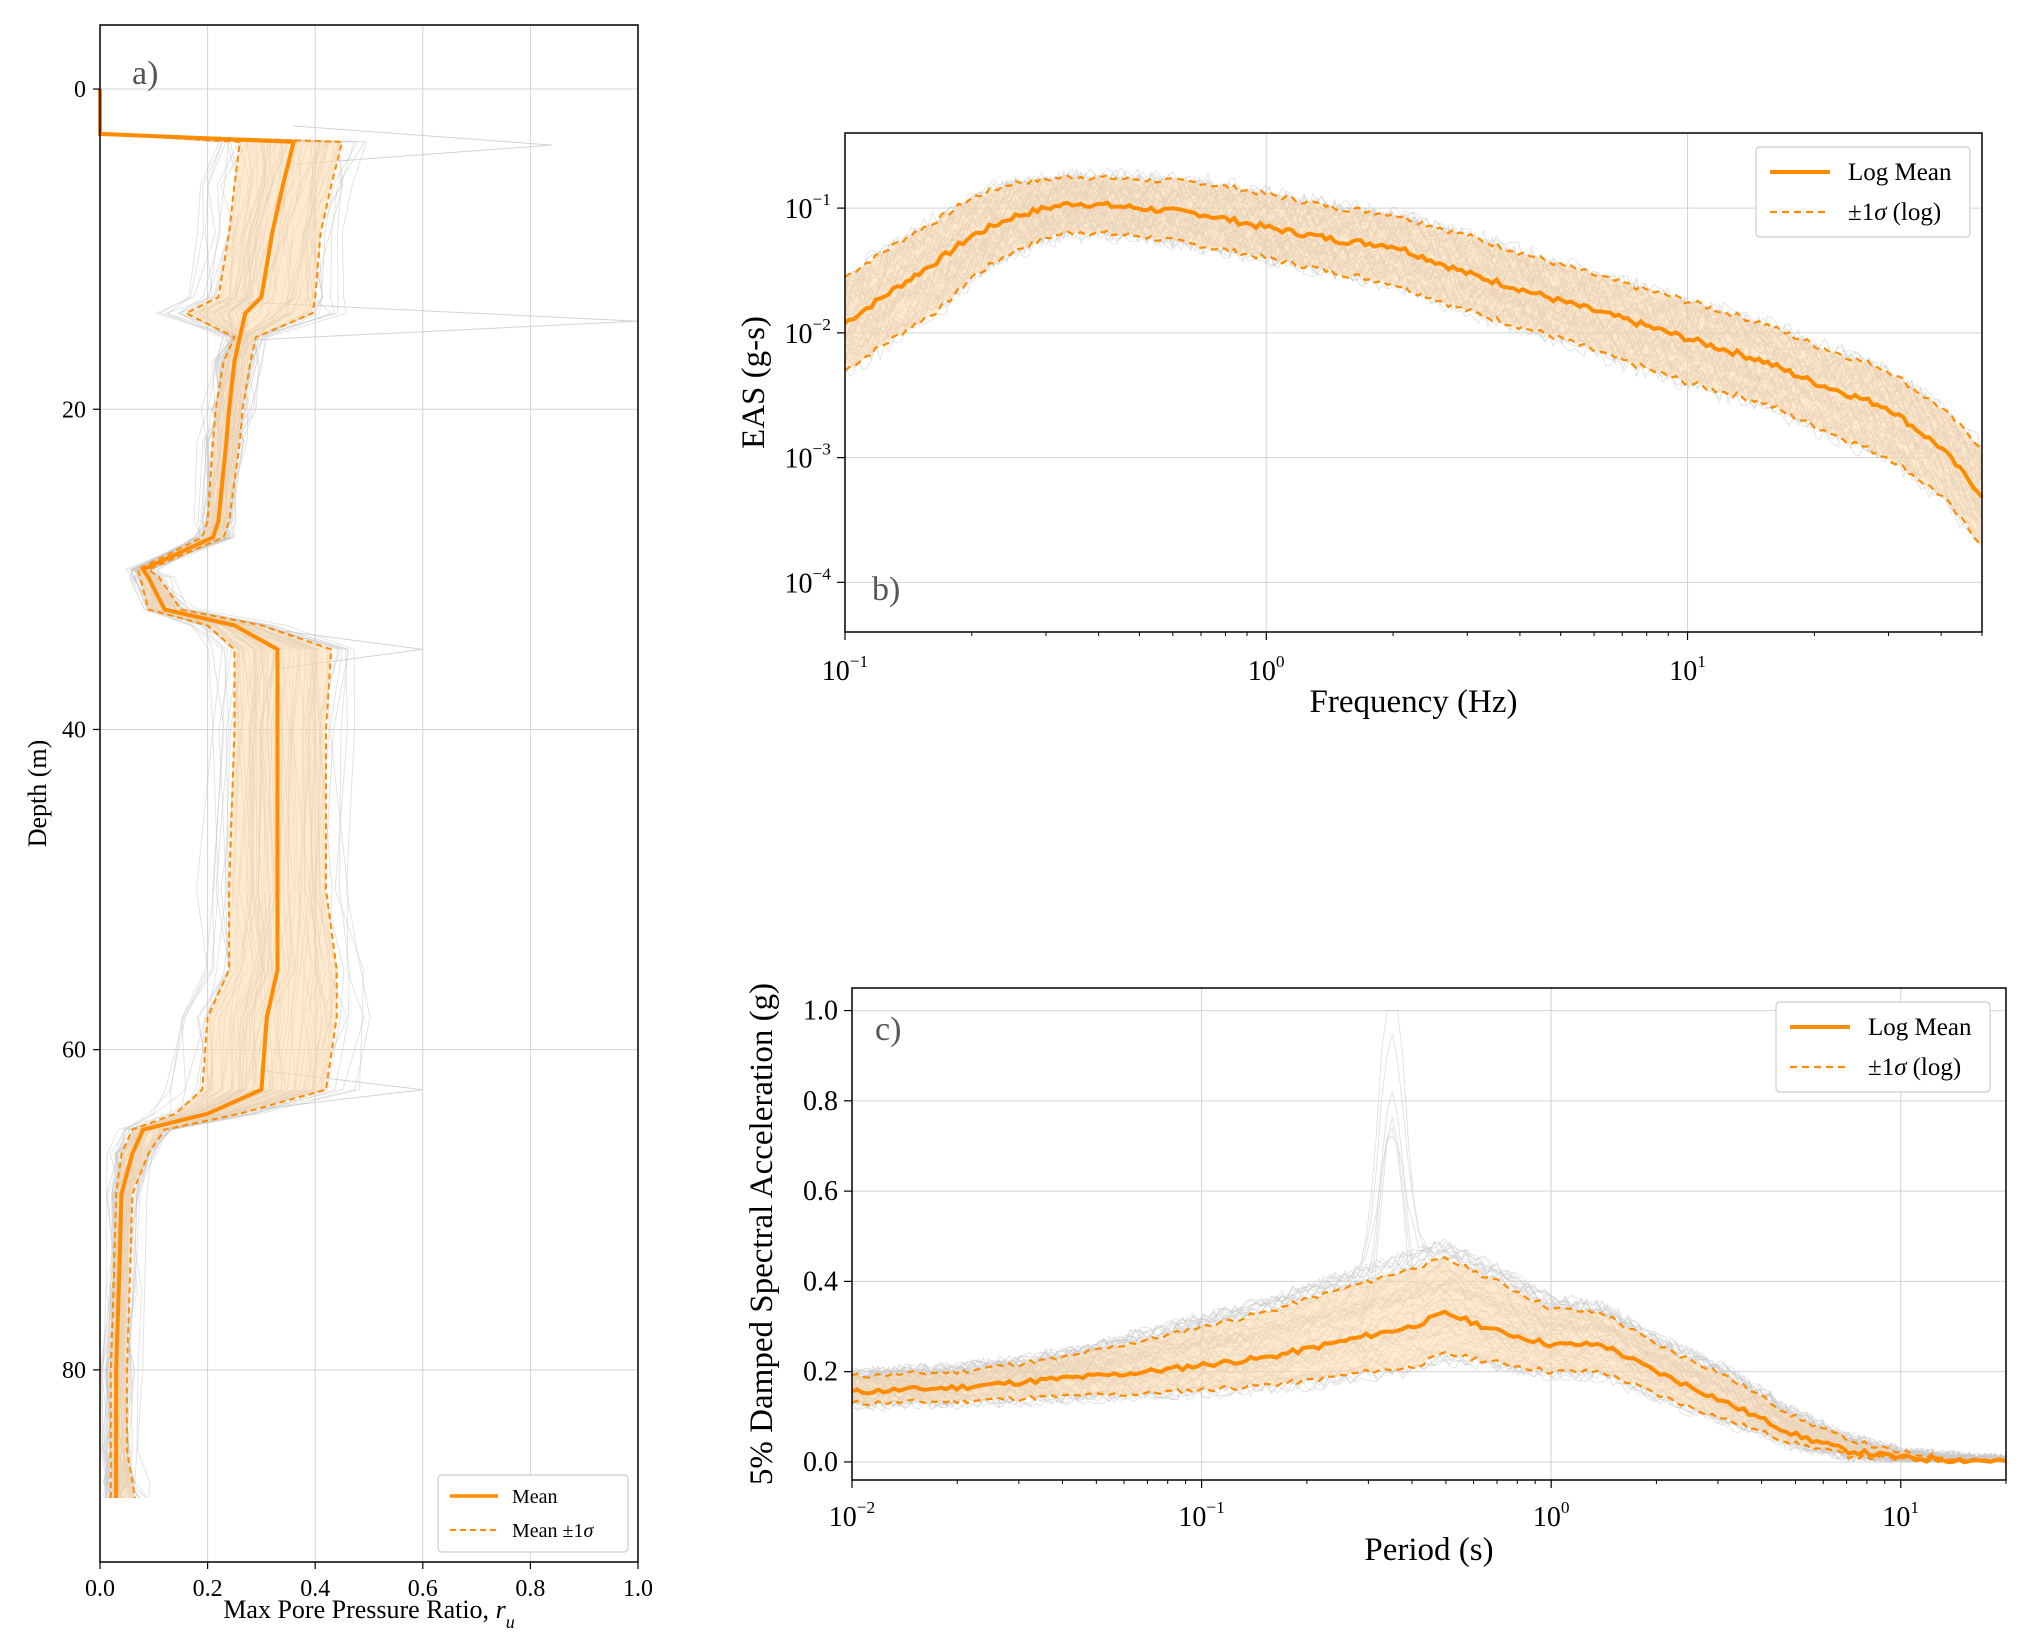 The height and width of the screenshot is (1650, 2034). What do you see at coordinates (808, 332) in the screenshot?
I see `panel-b-y-tick-label: 10⁻²` at bounding box center [808, 332].